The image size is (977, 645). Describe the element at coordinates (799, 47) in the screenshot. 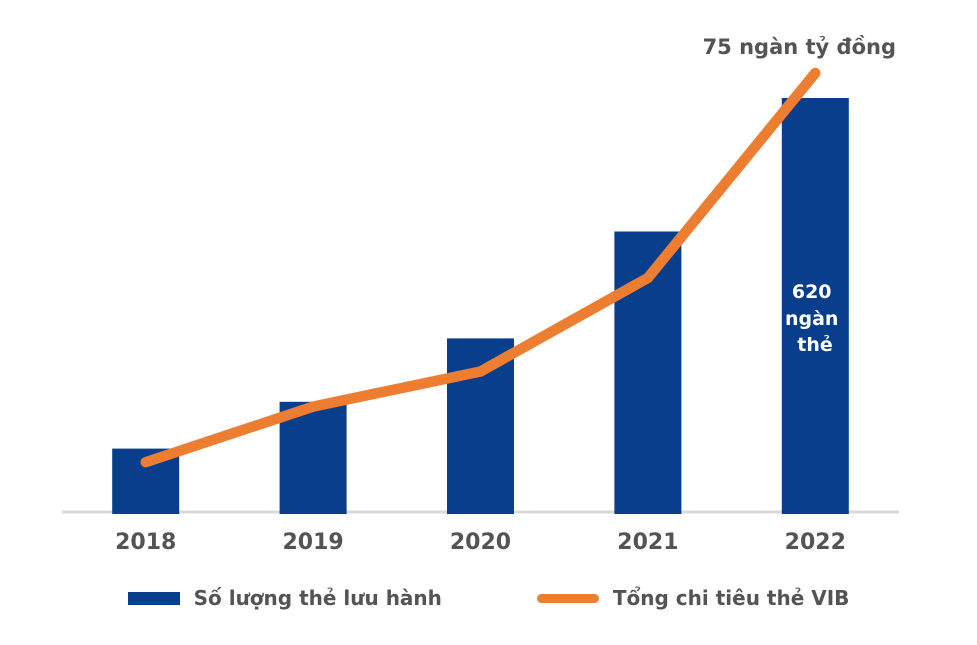

I see `line-end-annotation: 75 ngàn tỷ đồng` at that location.